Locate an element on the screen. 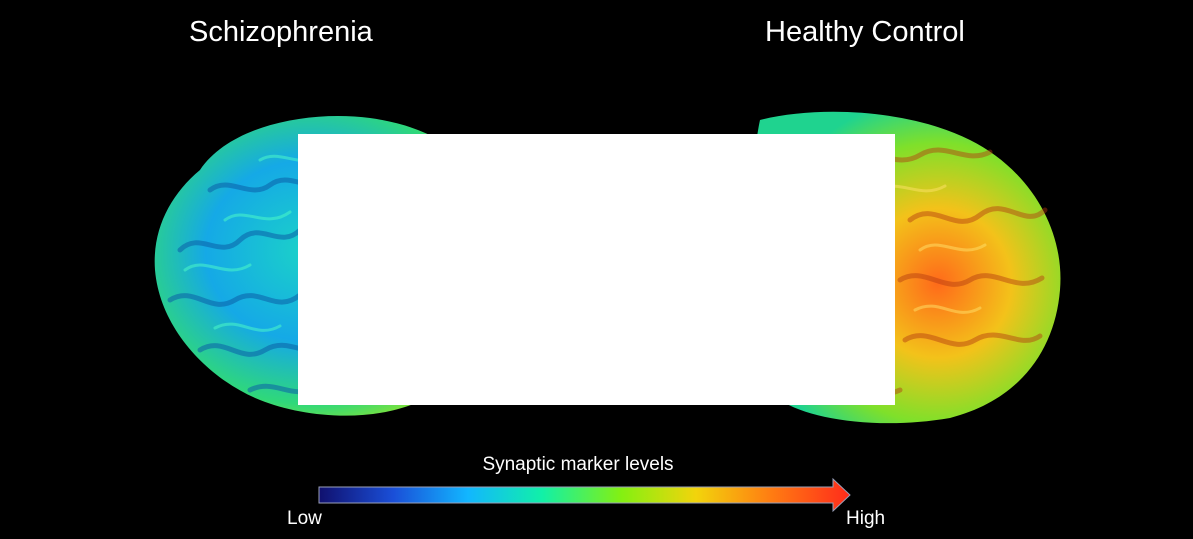  colorbar-high-label: High is located at coordinates (866, 518).